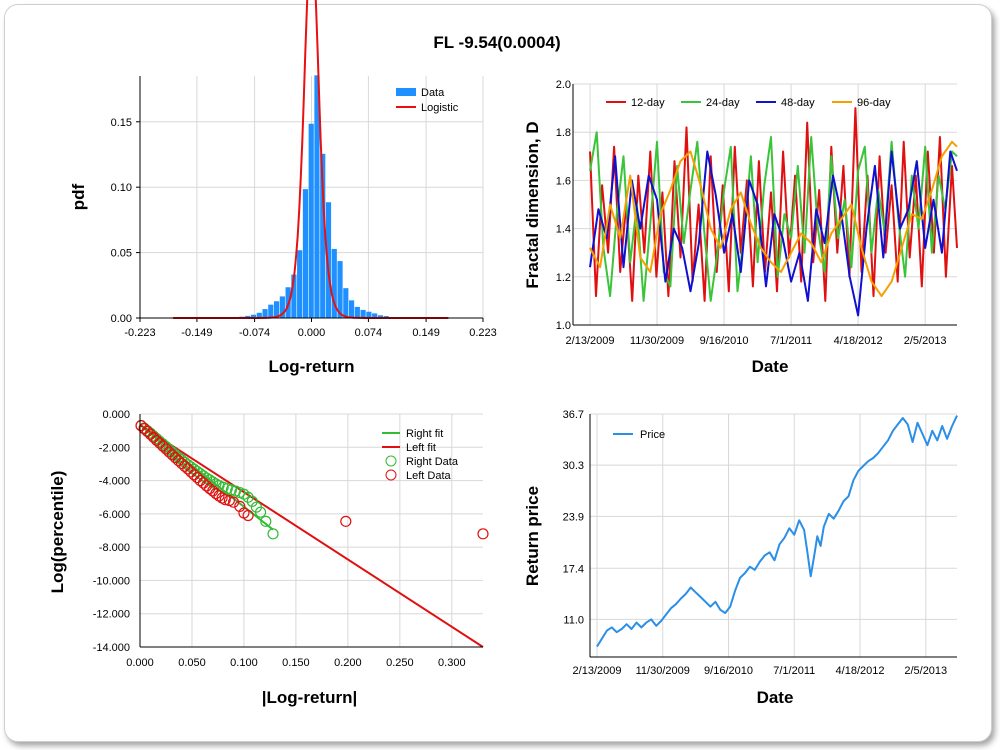  I want to click on y-tick-label: -10.000, so click(111, 581).